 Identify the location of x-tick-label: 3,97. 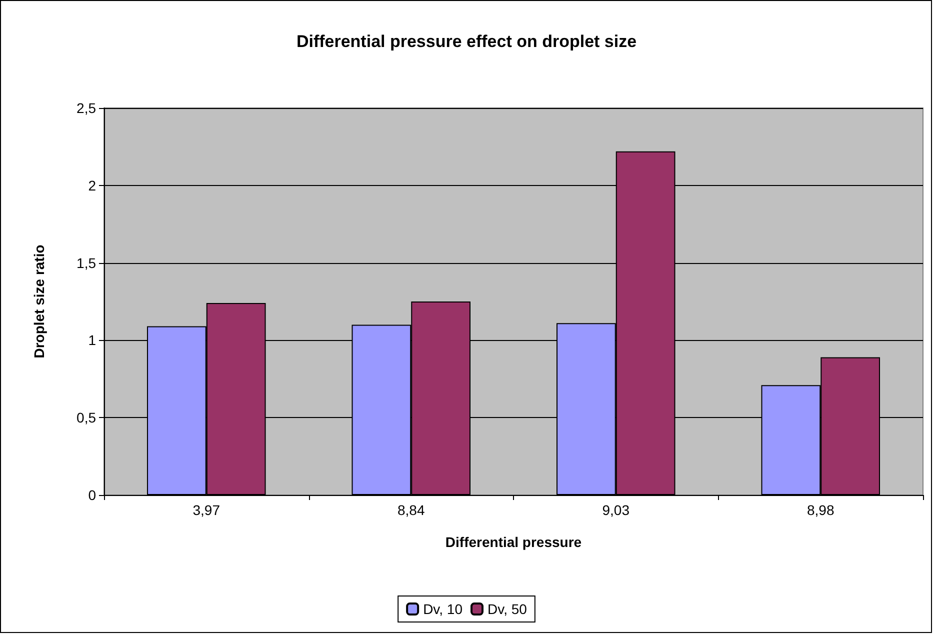
(206, 510).